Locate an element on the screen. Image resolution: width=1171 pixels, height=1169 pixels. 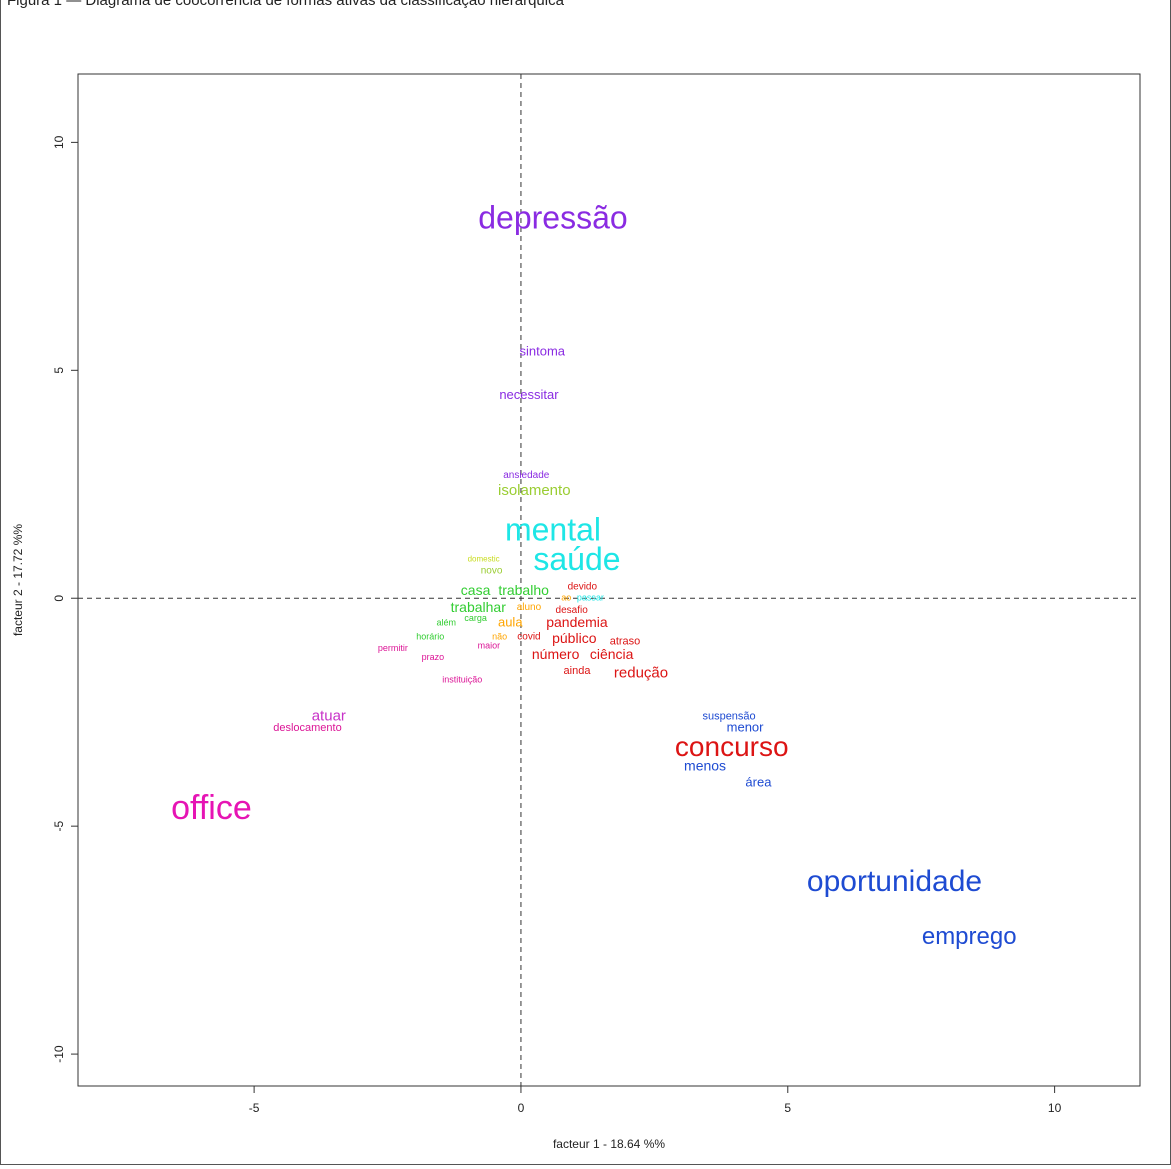
word-label: emprego is located at coordinates (969, 936).